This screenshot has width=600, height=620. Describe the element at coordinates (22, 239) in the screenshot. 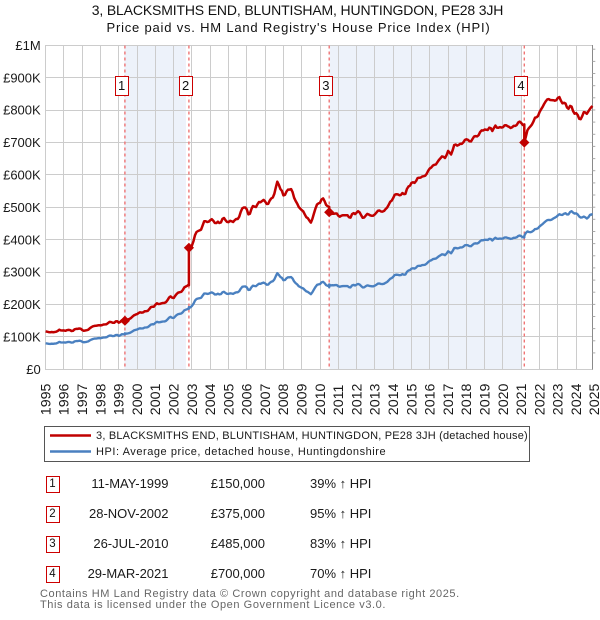

I see `svg-text: £400K` at that location.